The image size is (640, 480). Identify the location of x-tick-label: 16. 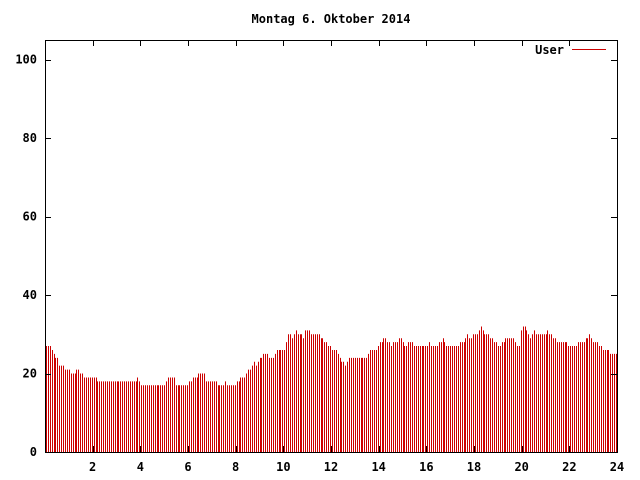
(426, 467).